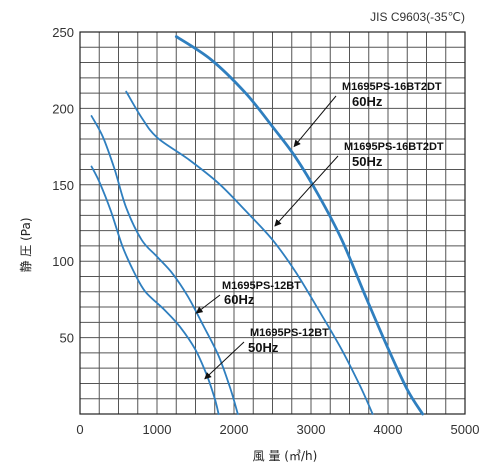  What do you see at coordinates (285, 456) in the screenshot?
I see `x-axis-title: 風 量 (㎥/h)` at bounding box center [285, 456].